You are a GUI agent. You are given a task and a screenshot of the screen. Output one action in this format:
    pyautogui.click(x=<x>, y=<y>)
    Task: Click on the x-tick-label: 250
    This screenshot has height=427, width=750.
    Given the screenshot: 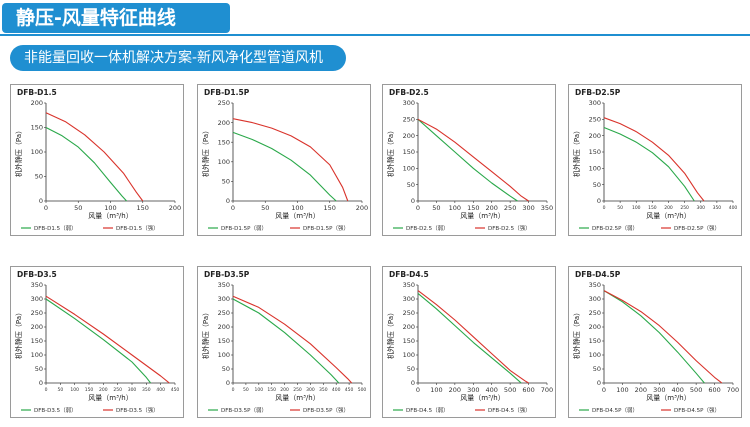 What is the action you would take?
    pyautogui.click(x=684, y=208)
    